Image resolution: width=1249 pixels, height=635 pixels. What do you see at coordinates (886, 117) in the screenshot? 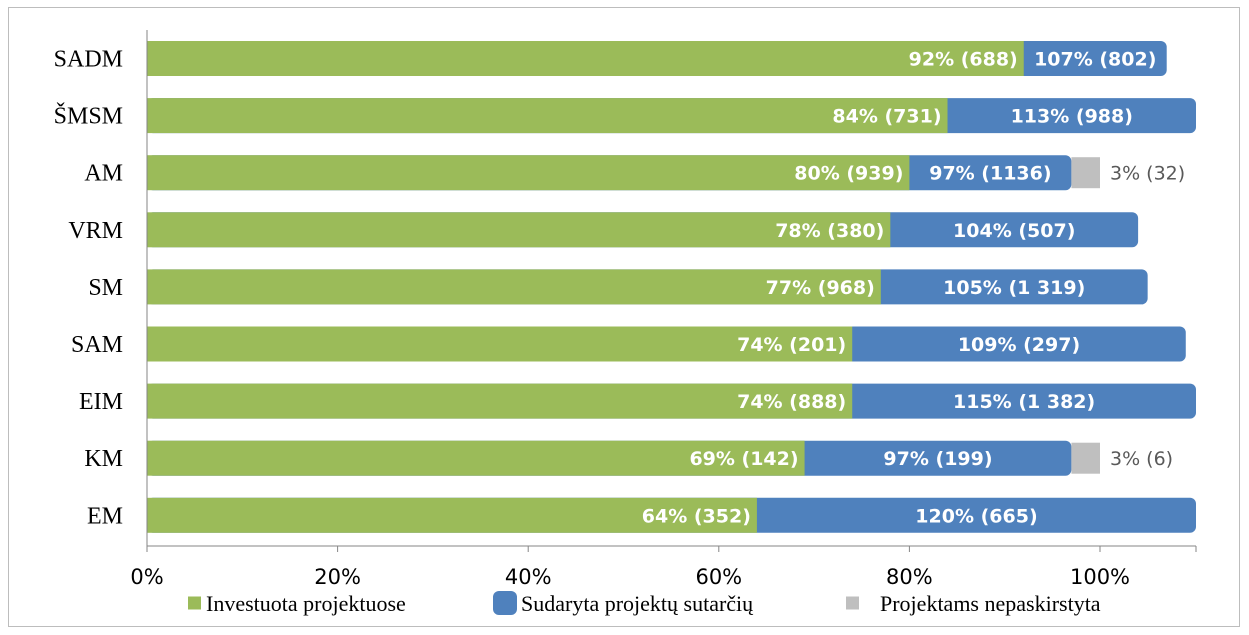
I see `data-label-investuota: 84% (731)` at bounding box center [886, 117].